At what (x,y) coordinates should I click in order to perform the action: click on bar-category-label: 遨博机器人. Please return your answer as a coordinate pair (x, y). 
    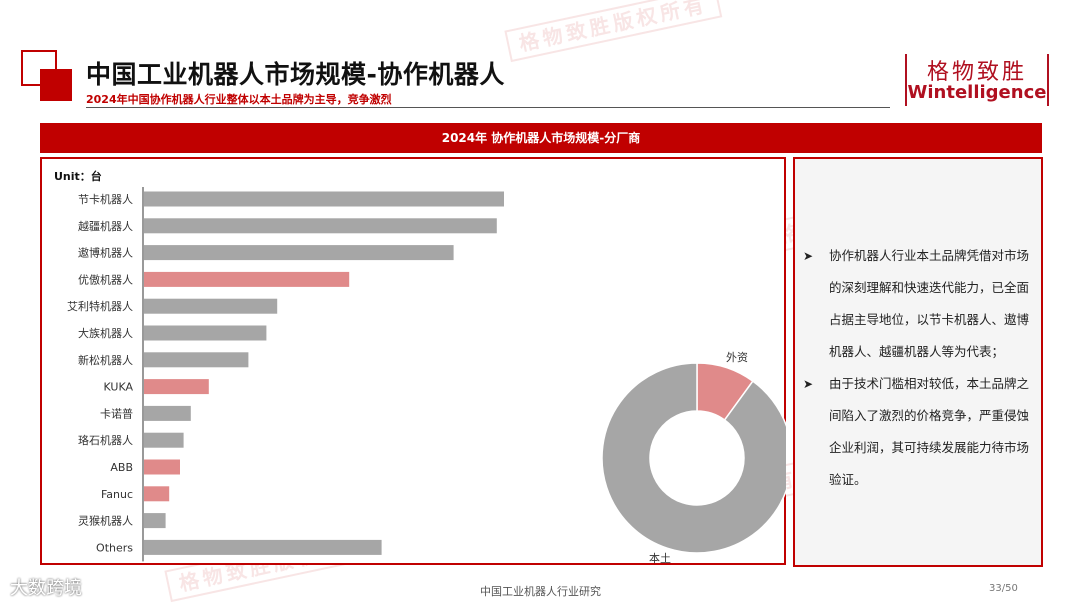
    Looking at the image, I should click on (105, 253).